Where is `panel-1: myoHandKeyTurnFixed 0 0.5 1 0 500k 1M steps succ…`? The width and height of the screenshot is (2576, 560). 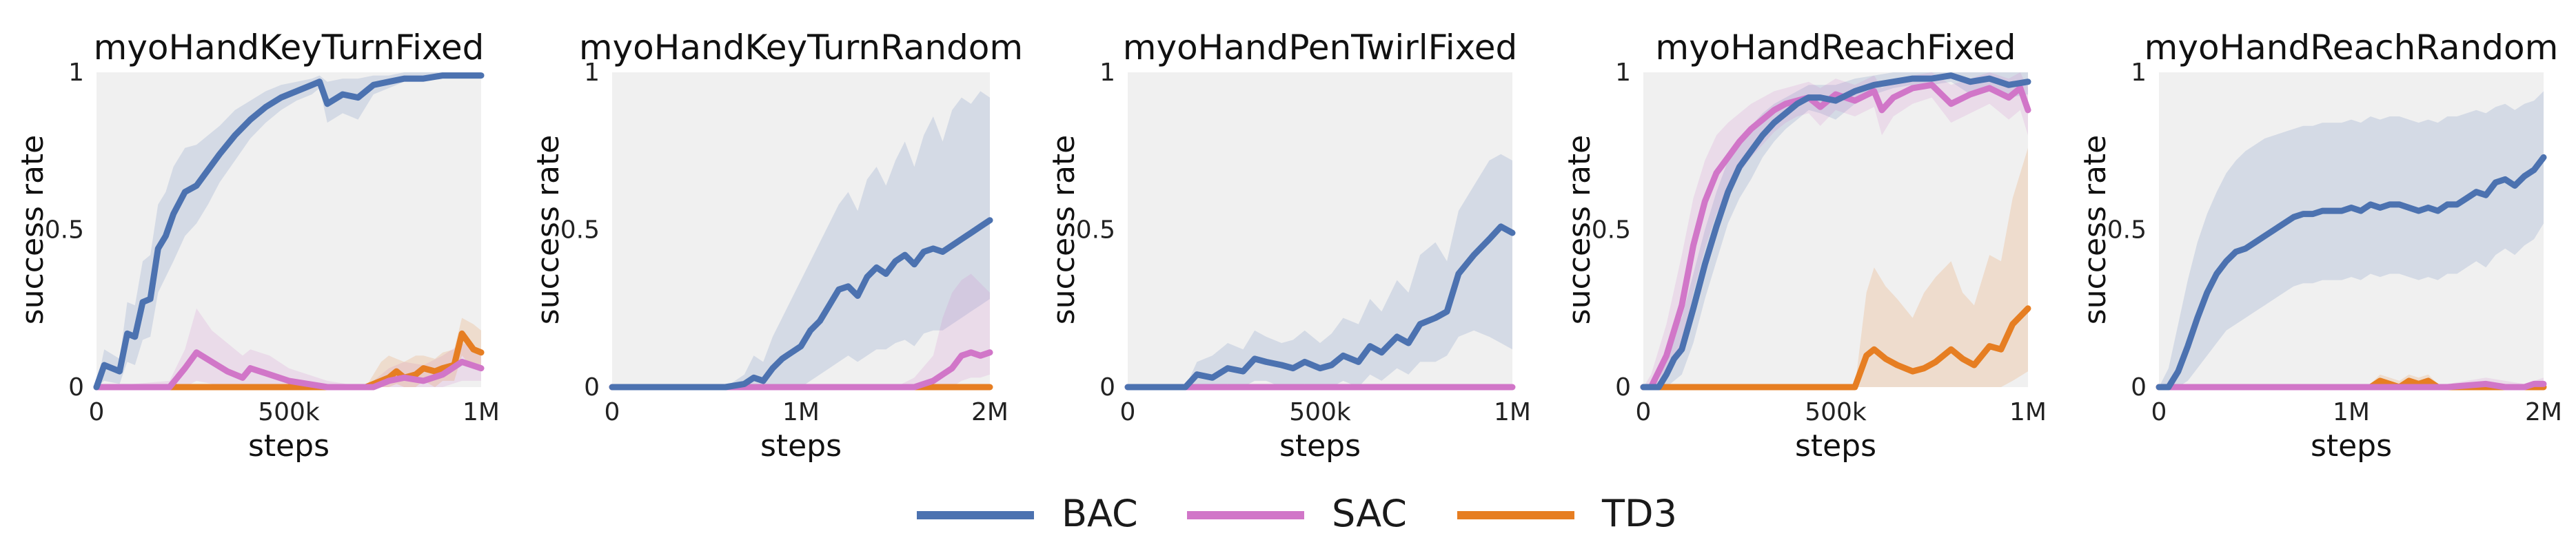
panel-1: myoHandKeyTurnFixed 0 0.5 1 0 500k 1M steps succ… is located at coordinates (257, 246).